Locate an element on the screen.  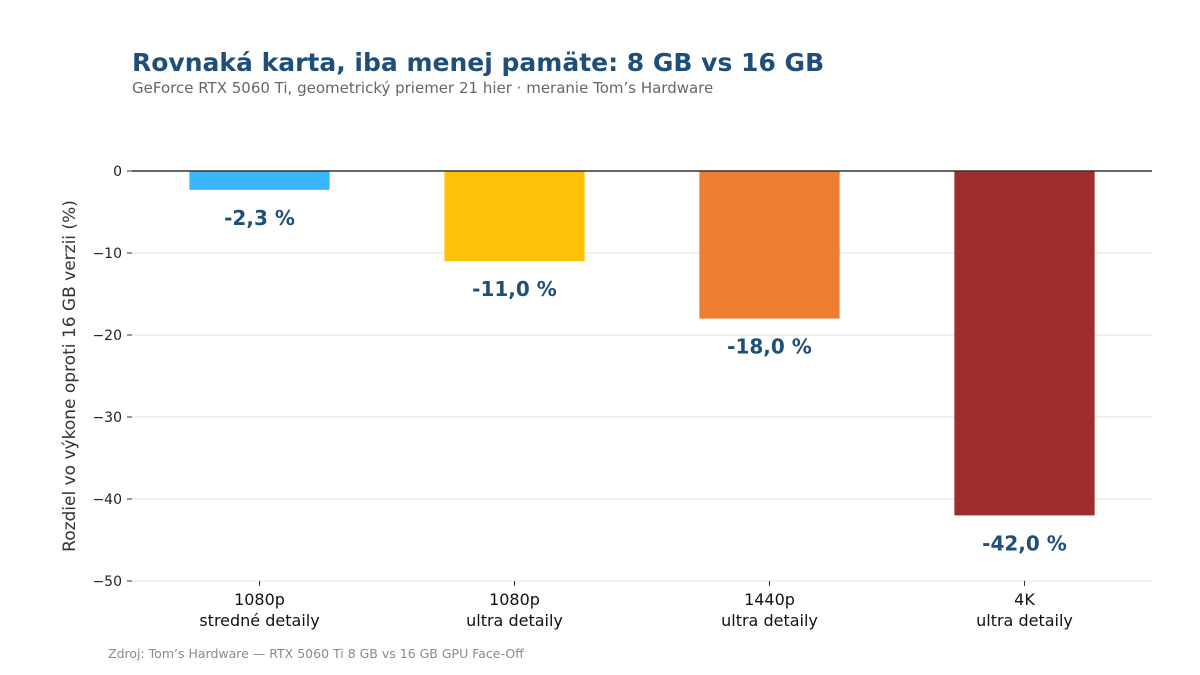
data-label: -18,0 % is located at coordinates (769, 347).